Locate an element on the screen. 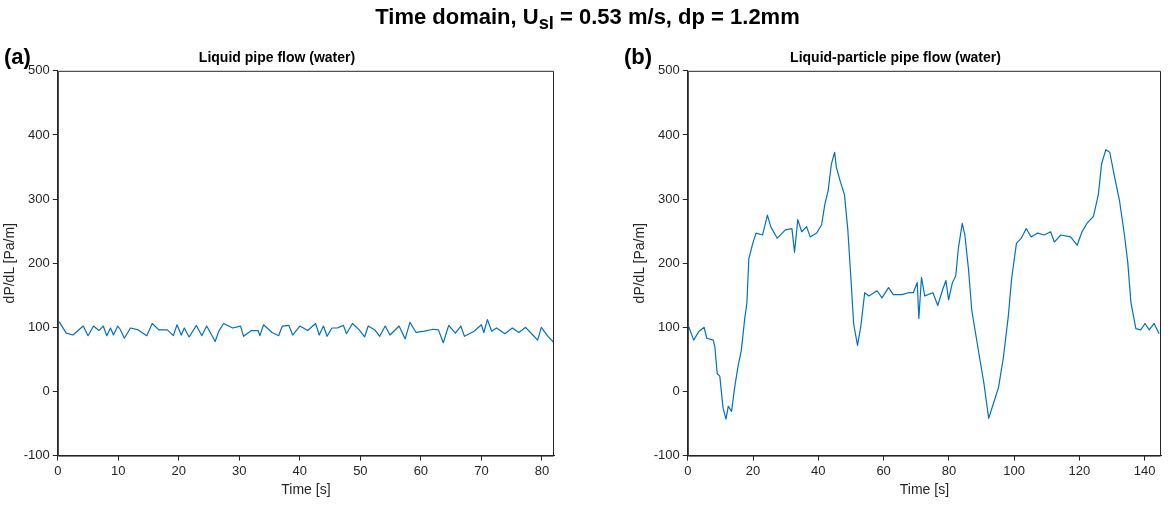 The image size is (1175, 505). x-tick-label: 120 is located at coordinates (1079, 470).